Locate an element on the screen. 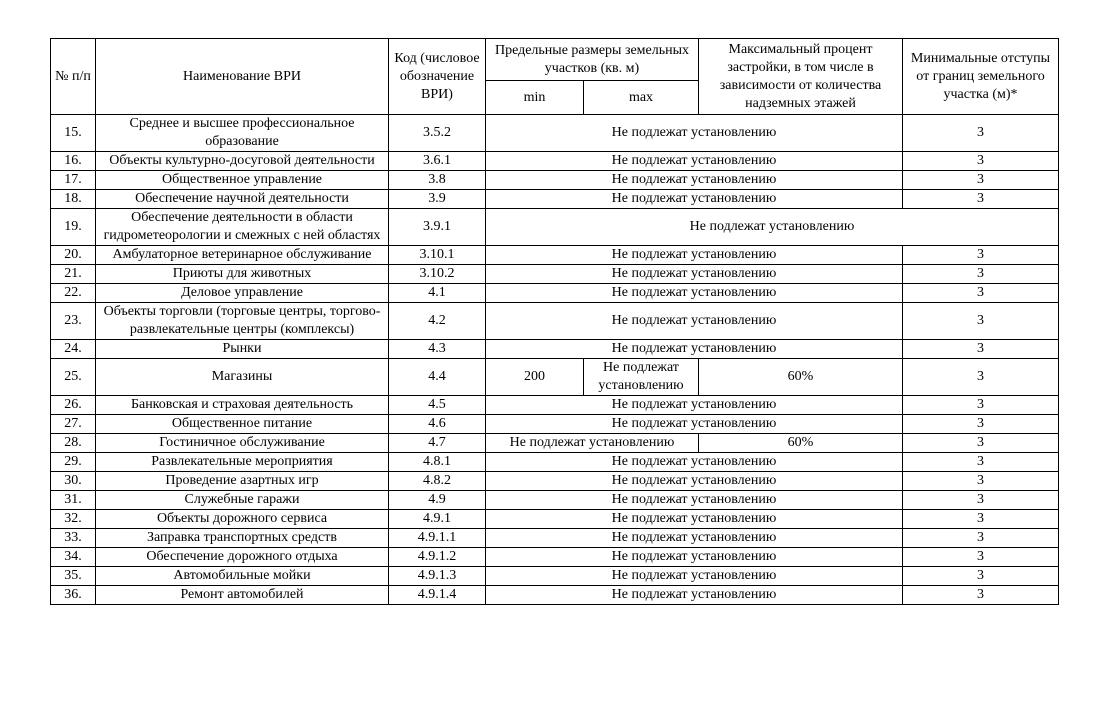  row-code-cell: 3.8 is located at coordinates (437, 180).